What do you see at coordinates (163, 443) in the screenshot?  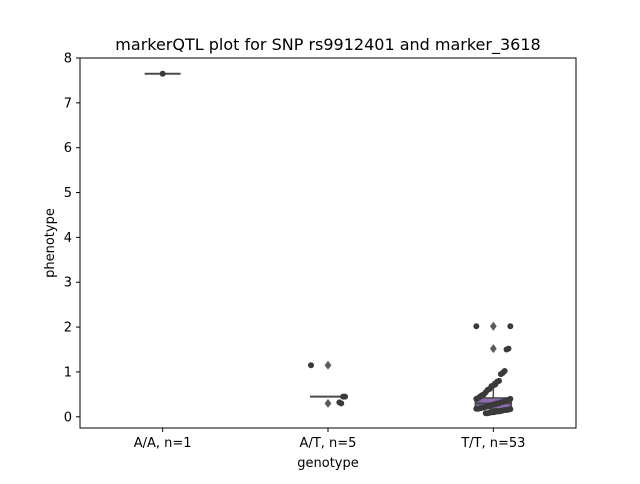 I see `x-tick-label: A/A, n=1` at bounding box center [163, 443].